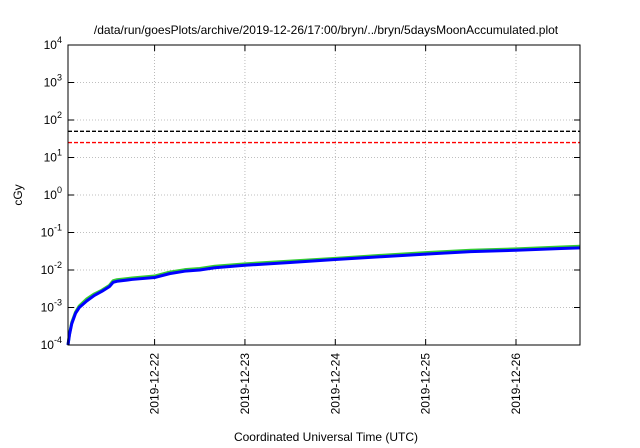  I want to click on y-tick-label: 10³, so click(53, 81).